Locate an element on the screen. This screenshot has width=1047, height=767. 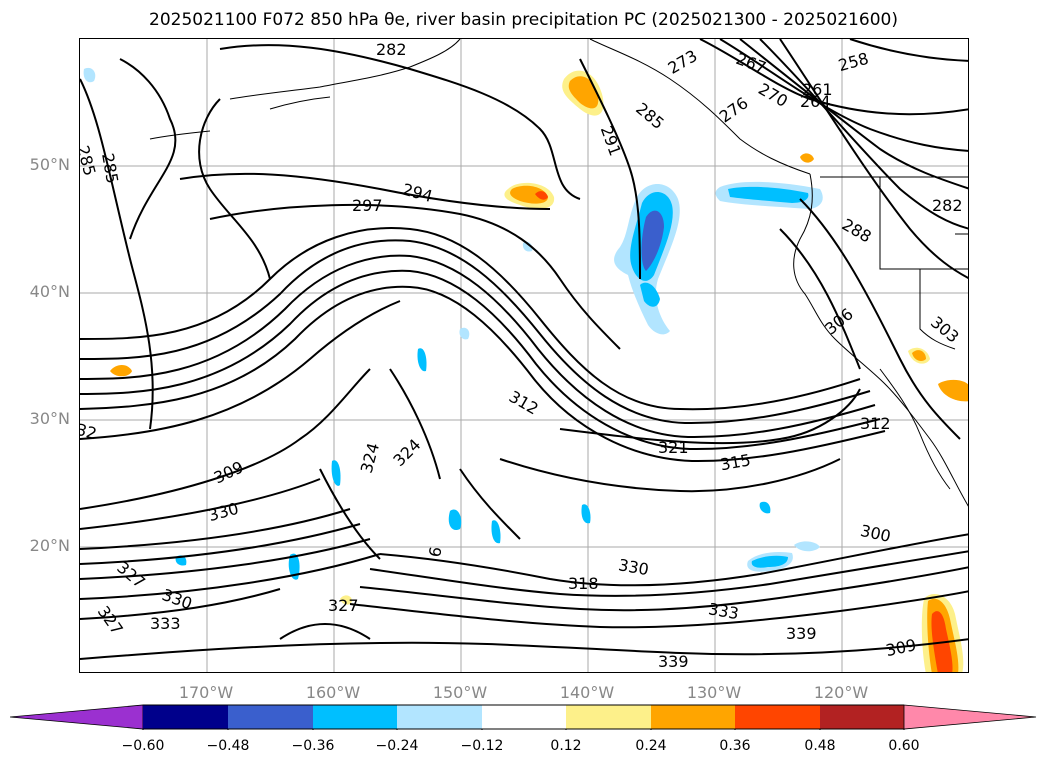
colorbar-tick-label: 0.36 is located at coordinates (735, 746).